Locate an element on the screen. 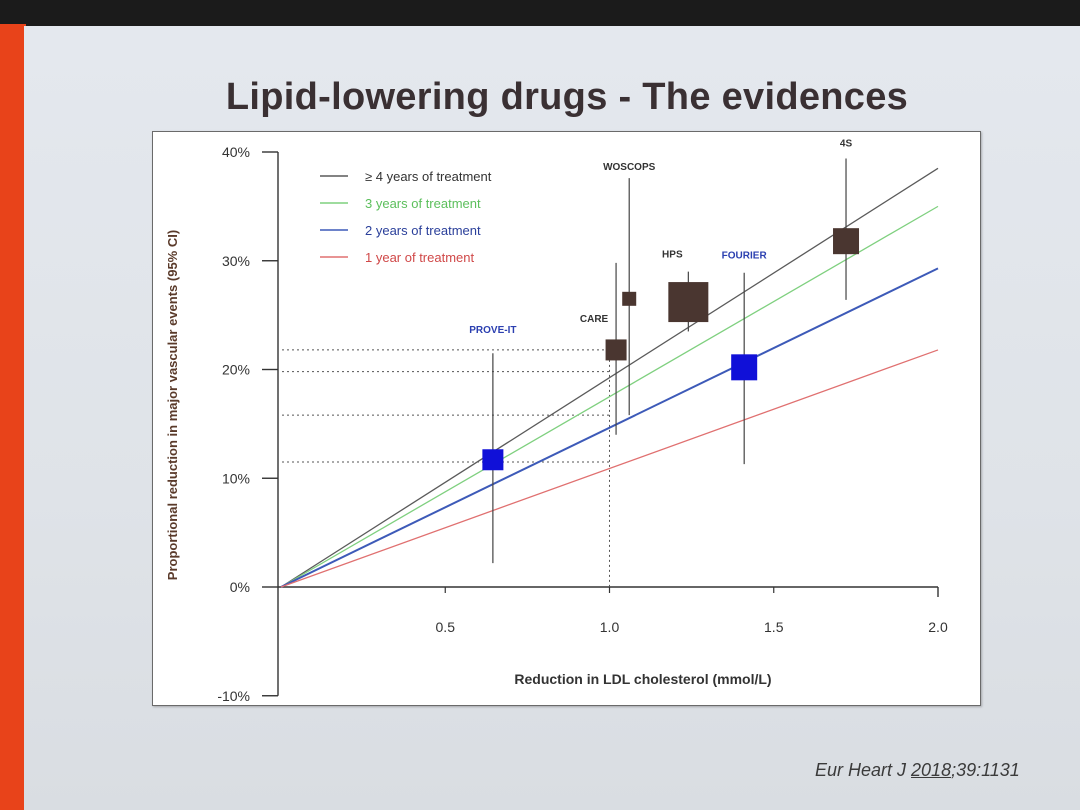 The image size is (1080, 810). orange-side-bar is located at coordinates (13, 417).